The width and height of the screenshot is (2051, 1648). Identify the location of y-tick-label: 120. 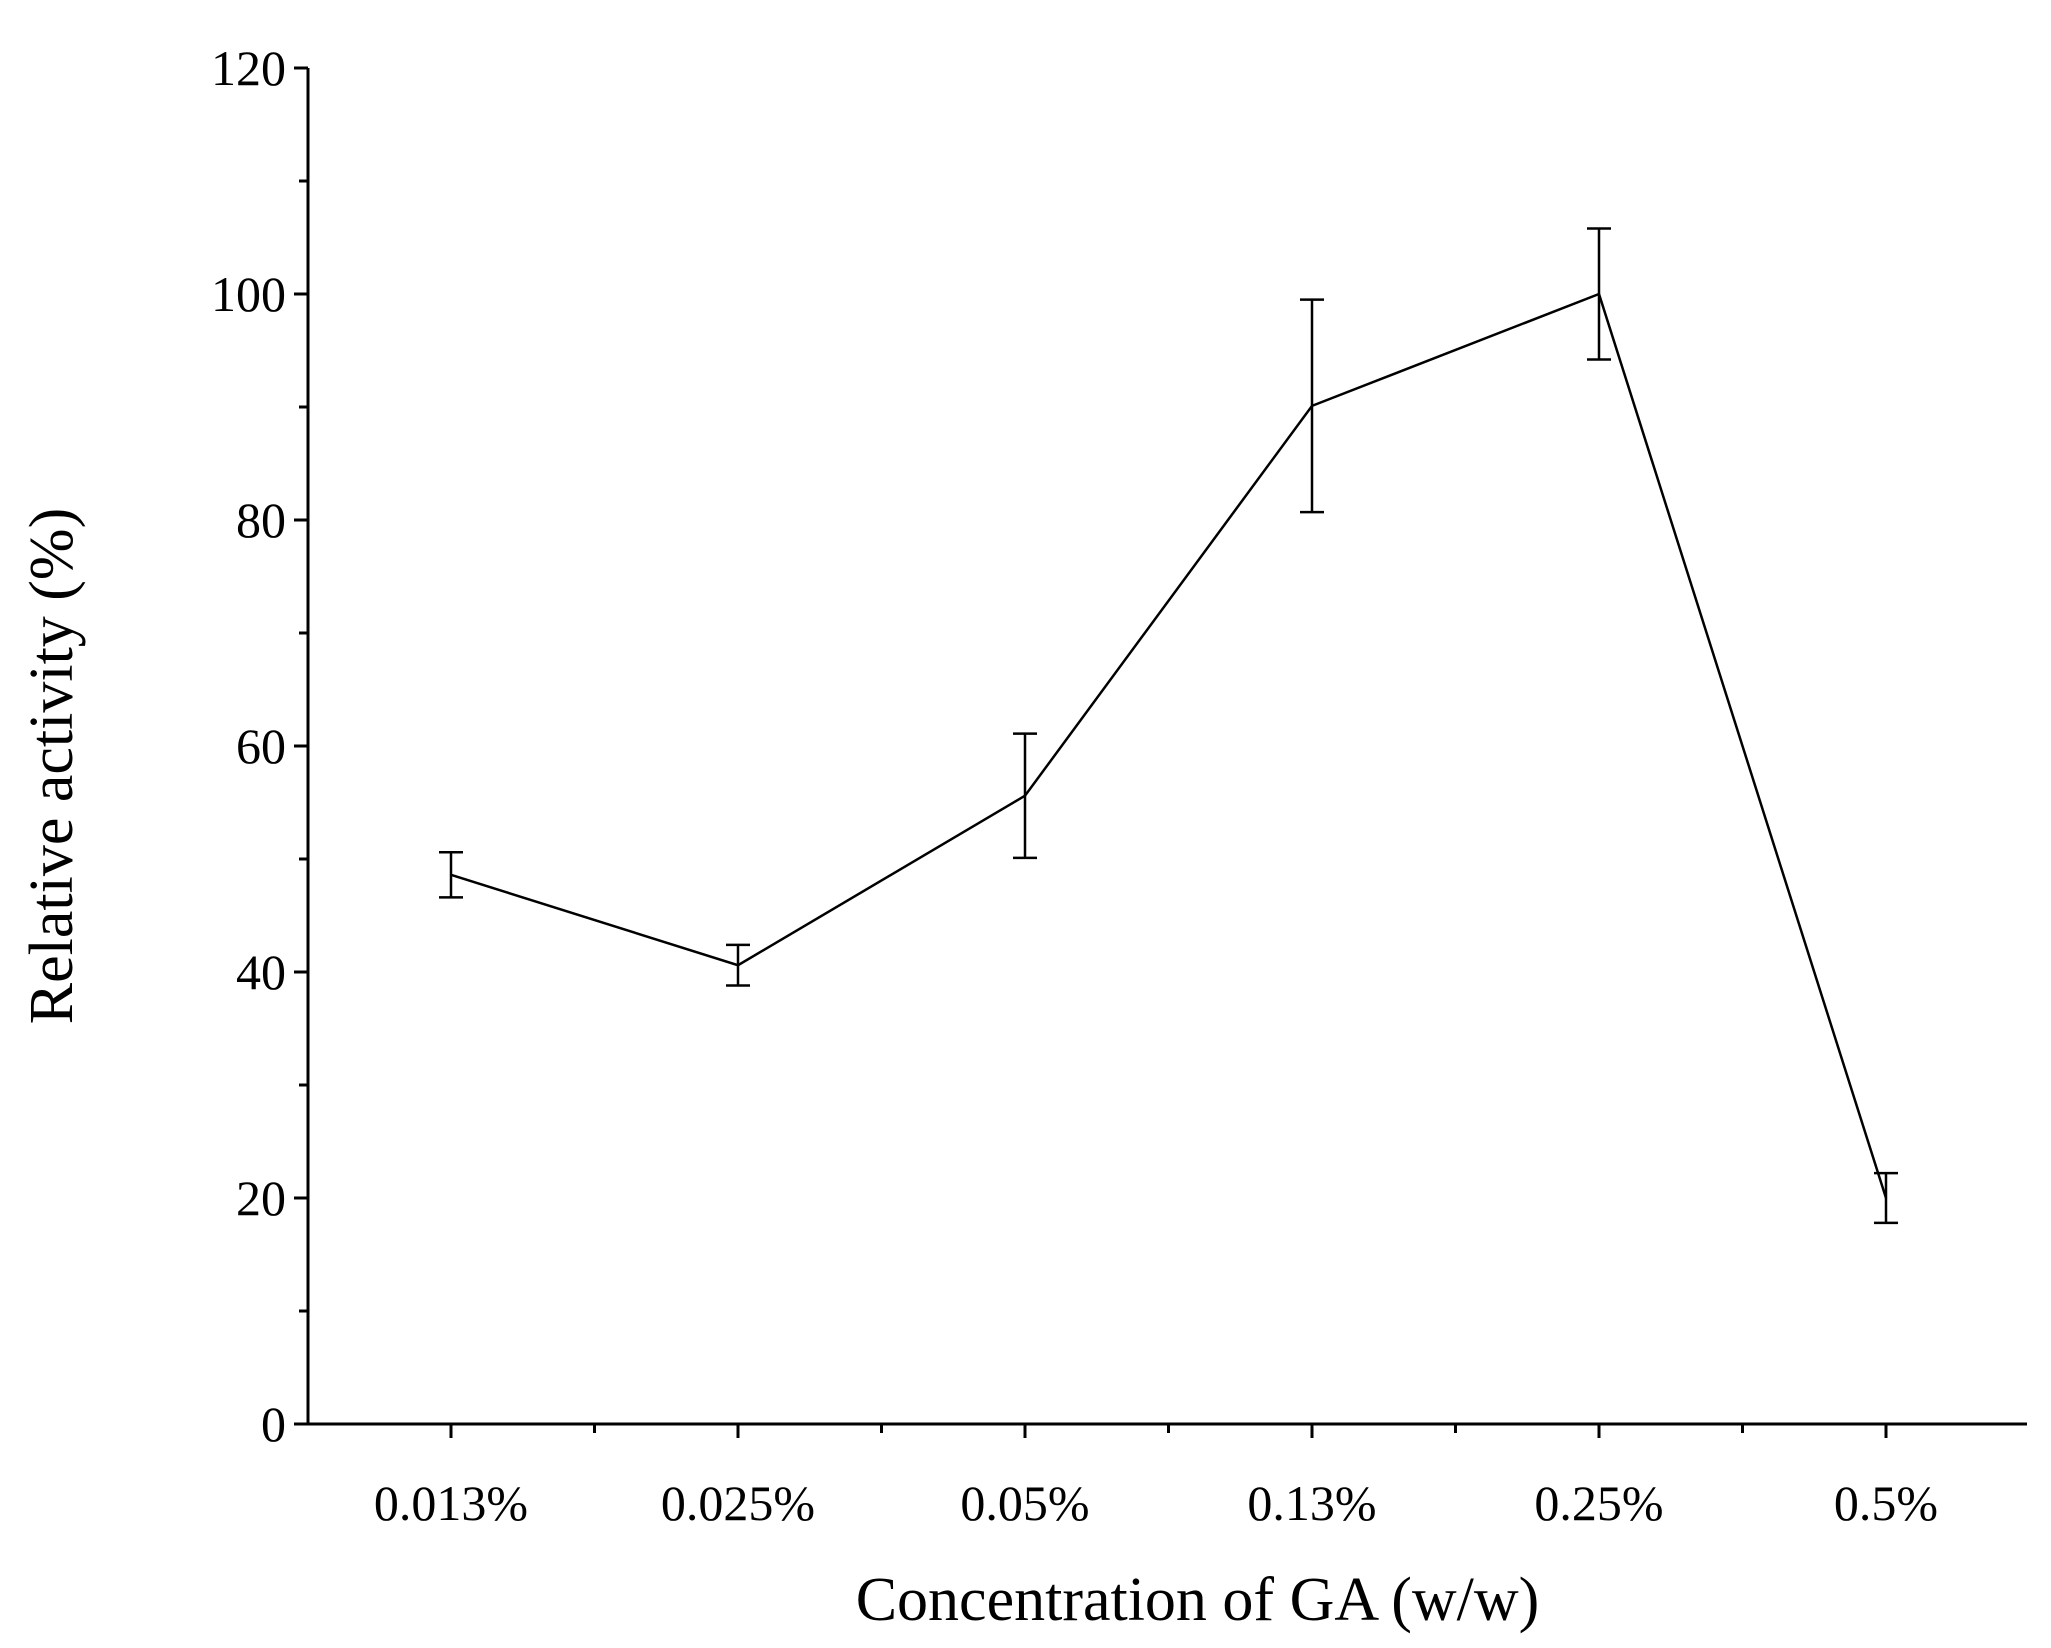
(248, 68).